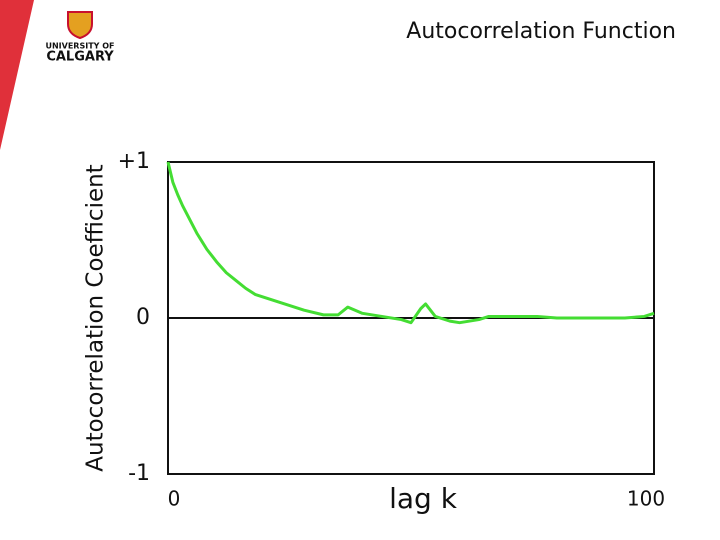 The width and height of the screenshot is (720, 540). Describe the element at coordinates (646, 499) in the screenshot. I see `x-tick-label: 100` at that location.